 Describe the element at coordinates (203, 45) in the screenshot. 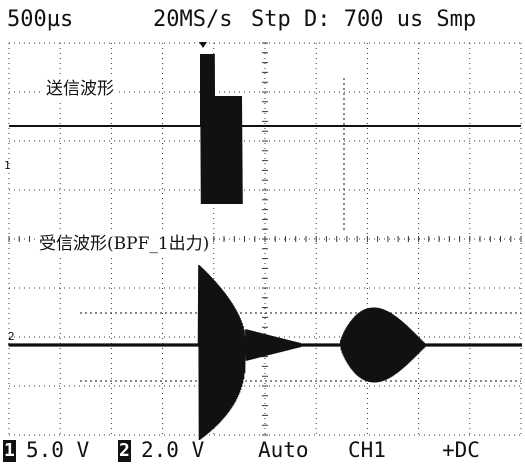

I see `trigger-position-icon` at that location.